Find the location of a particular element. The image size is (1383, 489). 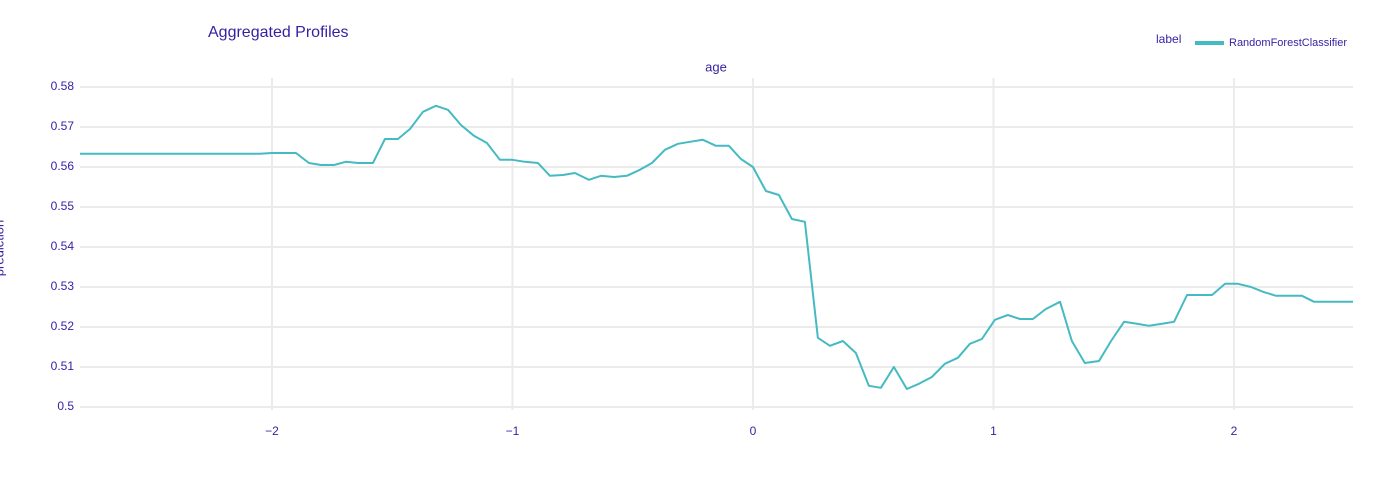

y-tick-label: 0.57 is located at coordinates (63, 126).